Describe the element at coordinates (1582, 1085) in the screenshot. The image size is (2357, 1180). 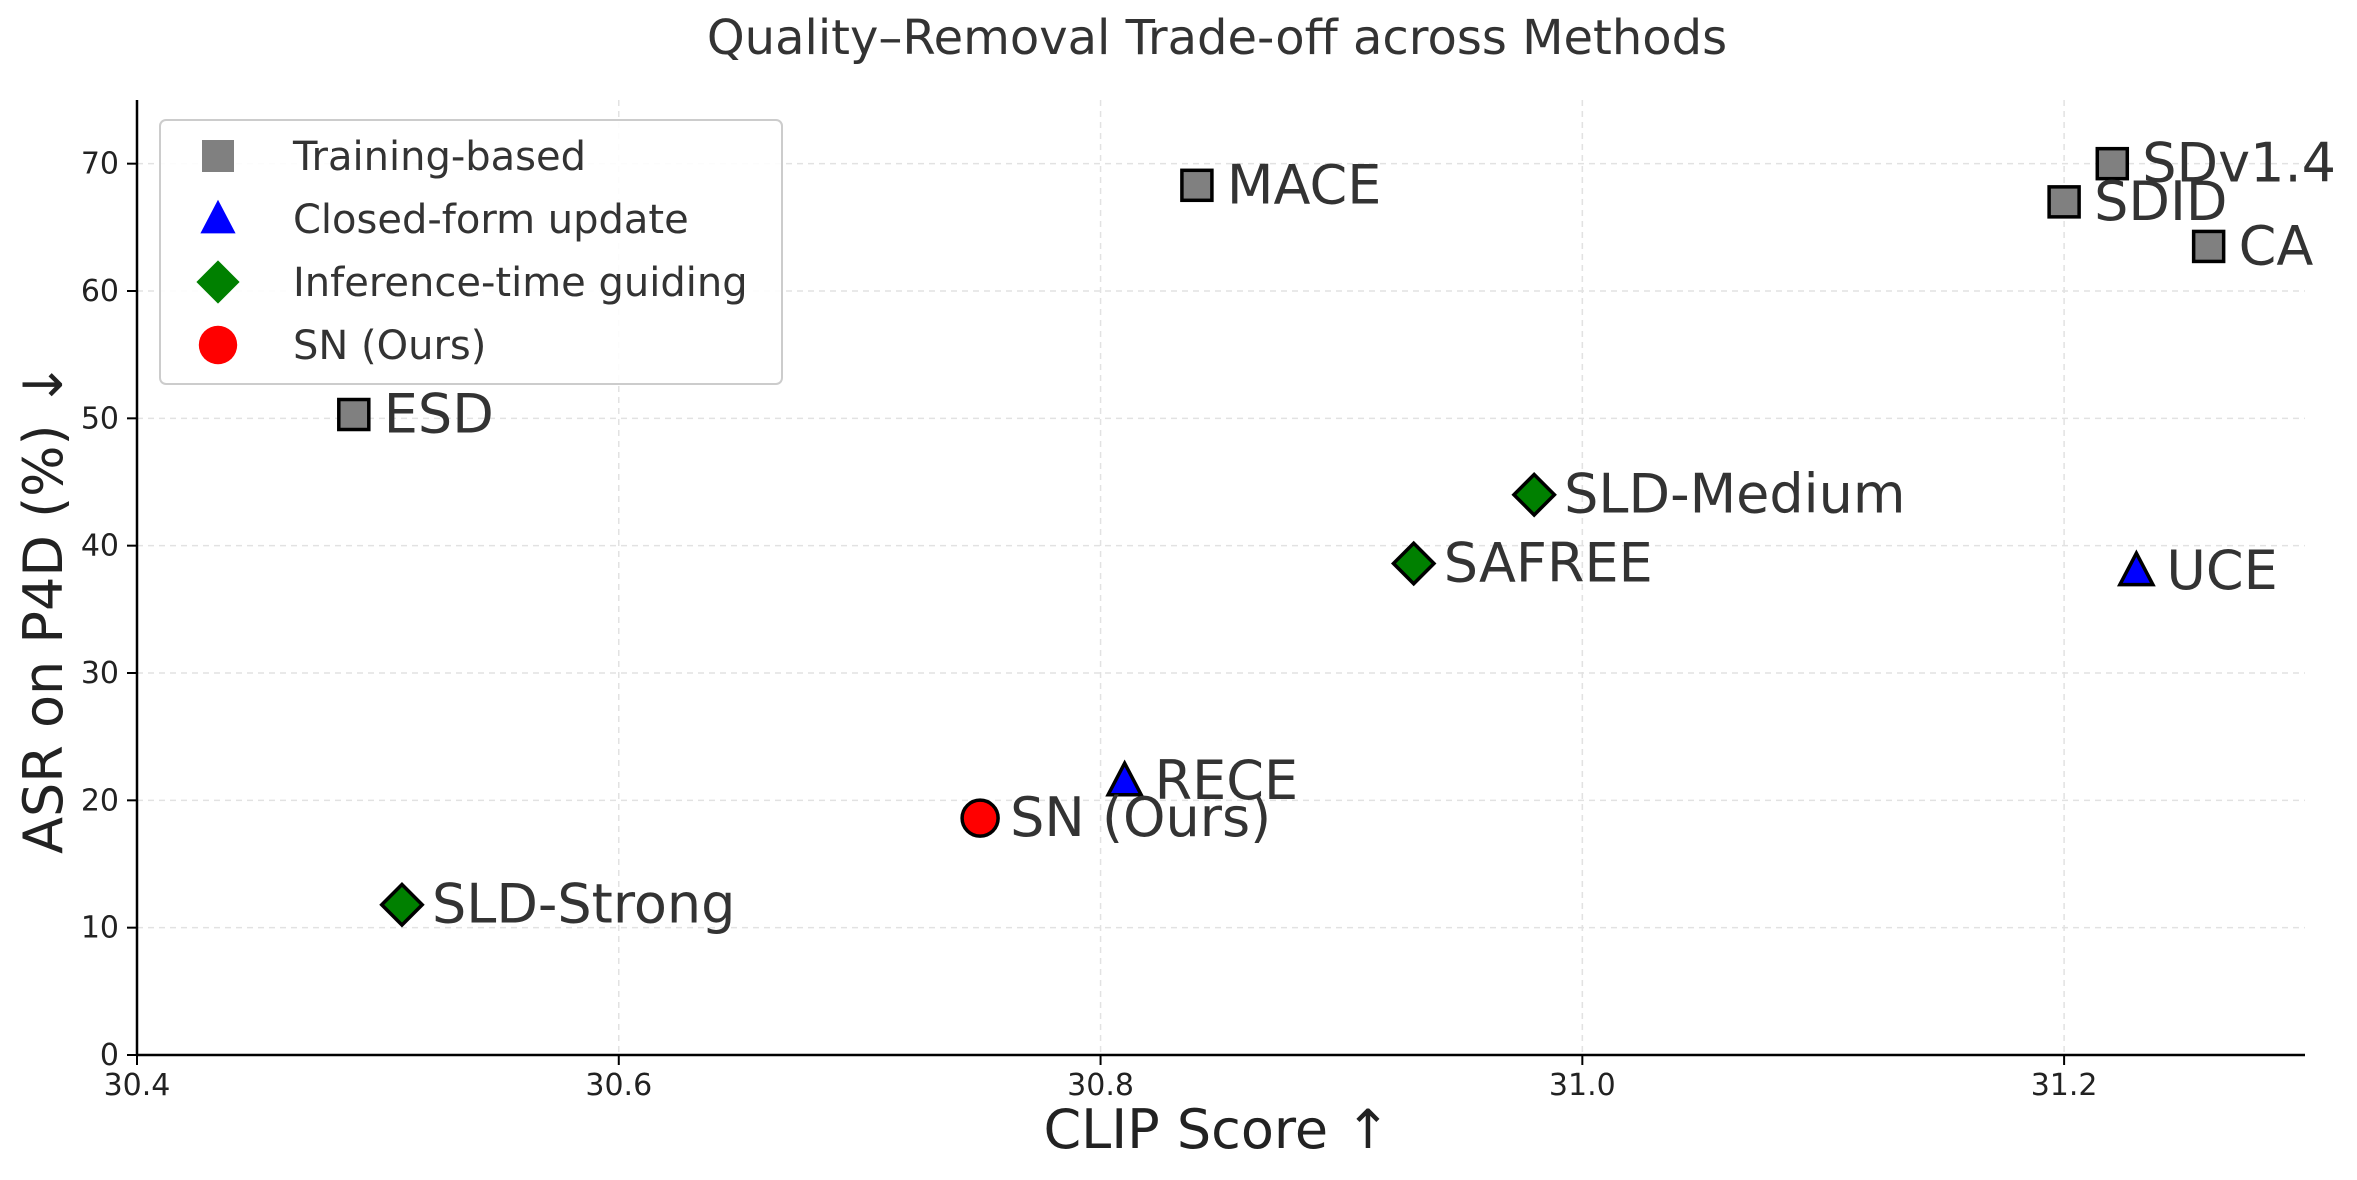
I see `x-tick-label: 31.0` at that location.